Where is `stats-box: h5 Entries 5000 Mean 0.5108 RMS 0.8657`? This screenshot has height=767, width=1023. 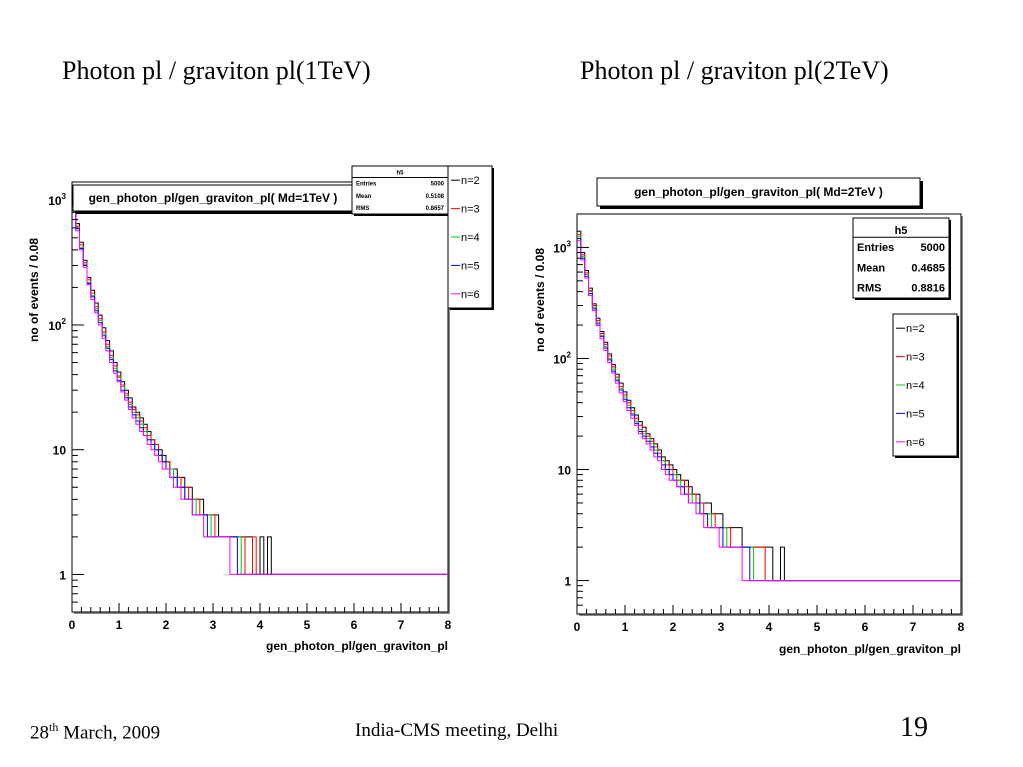 stats-box: h5 Entries 5000 Mean 0.5108 RMS 0.8657 is located at coordinates (400, 190).